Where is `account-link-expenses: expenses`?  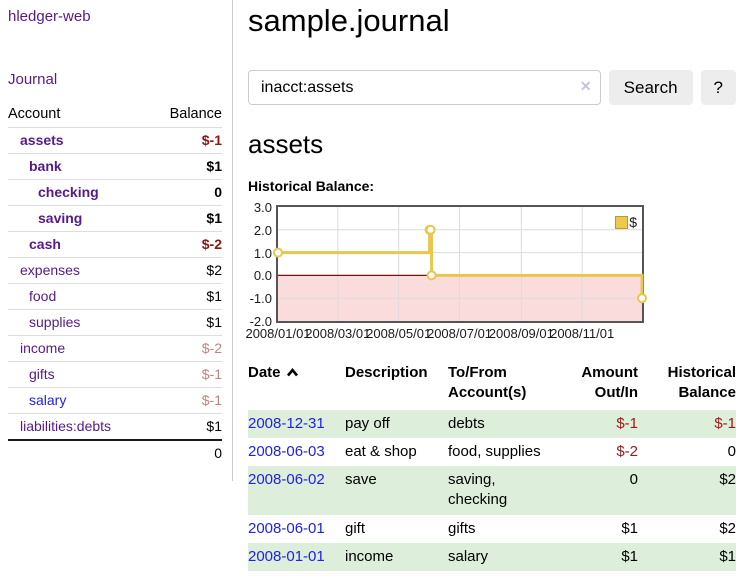
account-link-expenses: expenses is located at coordinates (50, 270).